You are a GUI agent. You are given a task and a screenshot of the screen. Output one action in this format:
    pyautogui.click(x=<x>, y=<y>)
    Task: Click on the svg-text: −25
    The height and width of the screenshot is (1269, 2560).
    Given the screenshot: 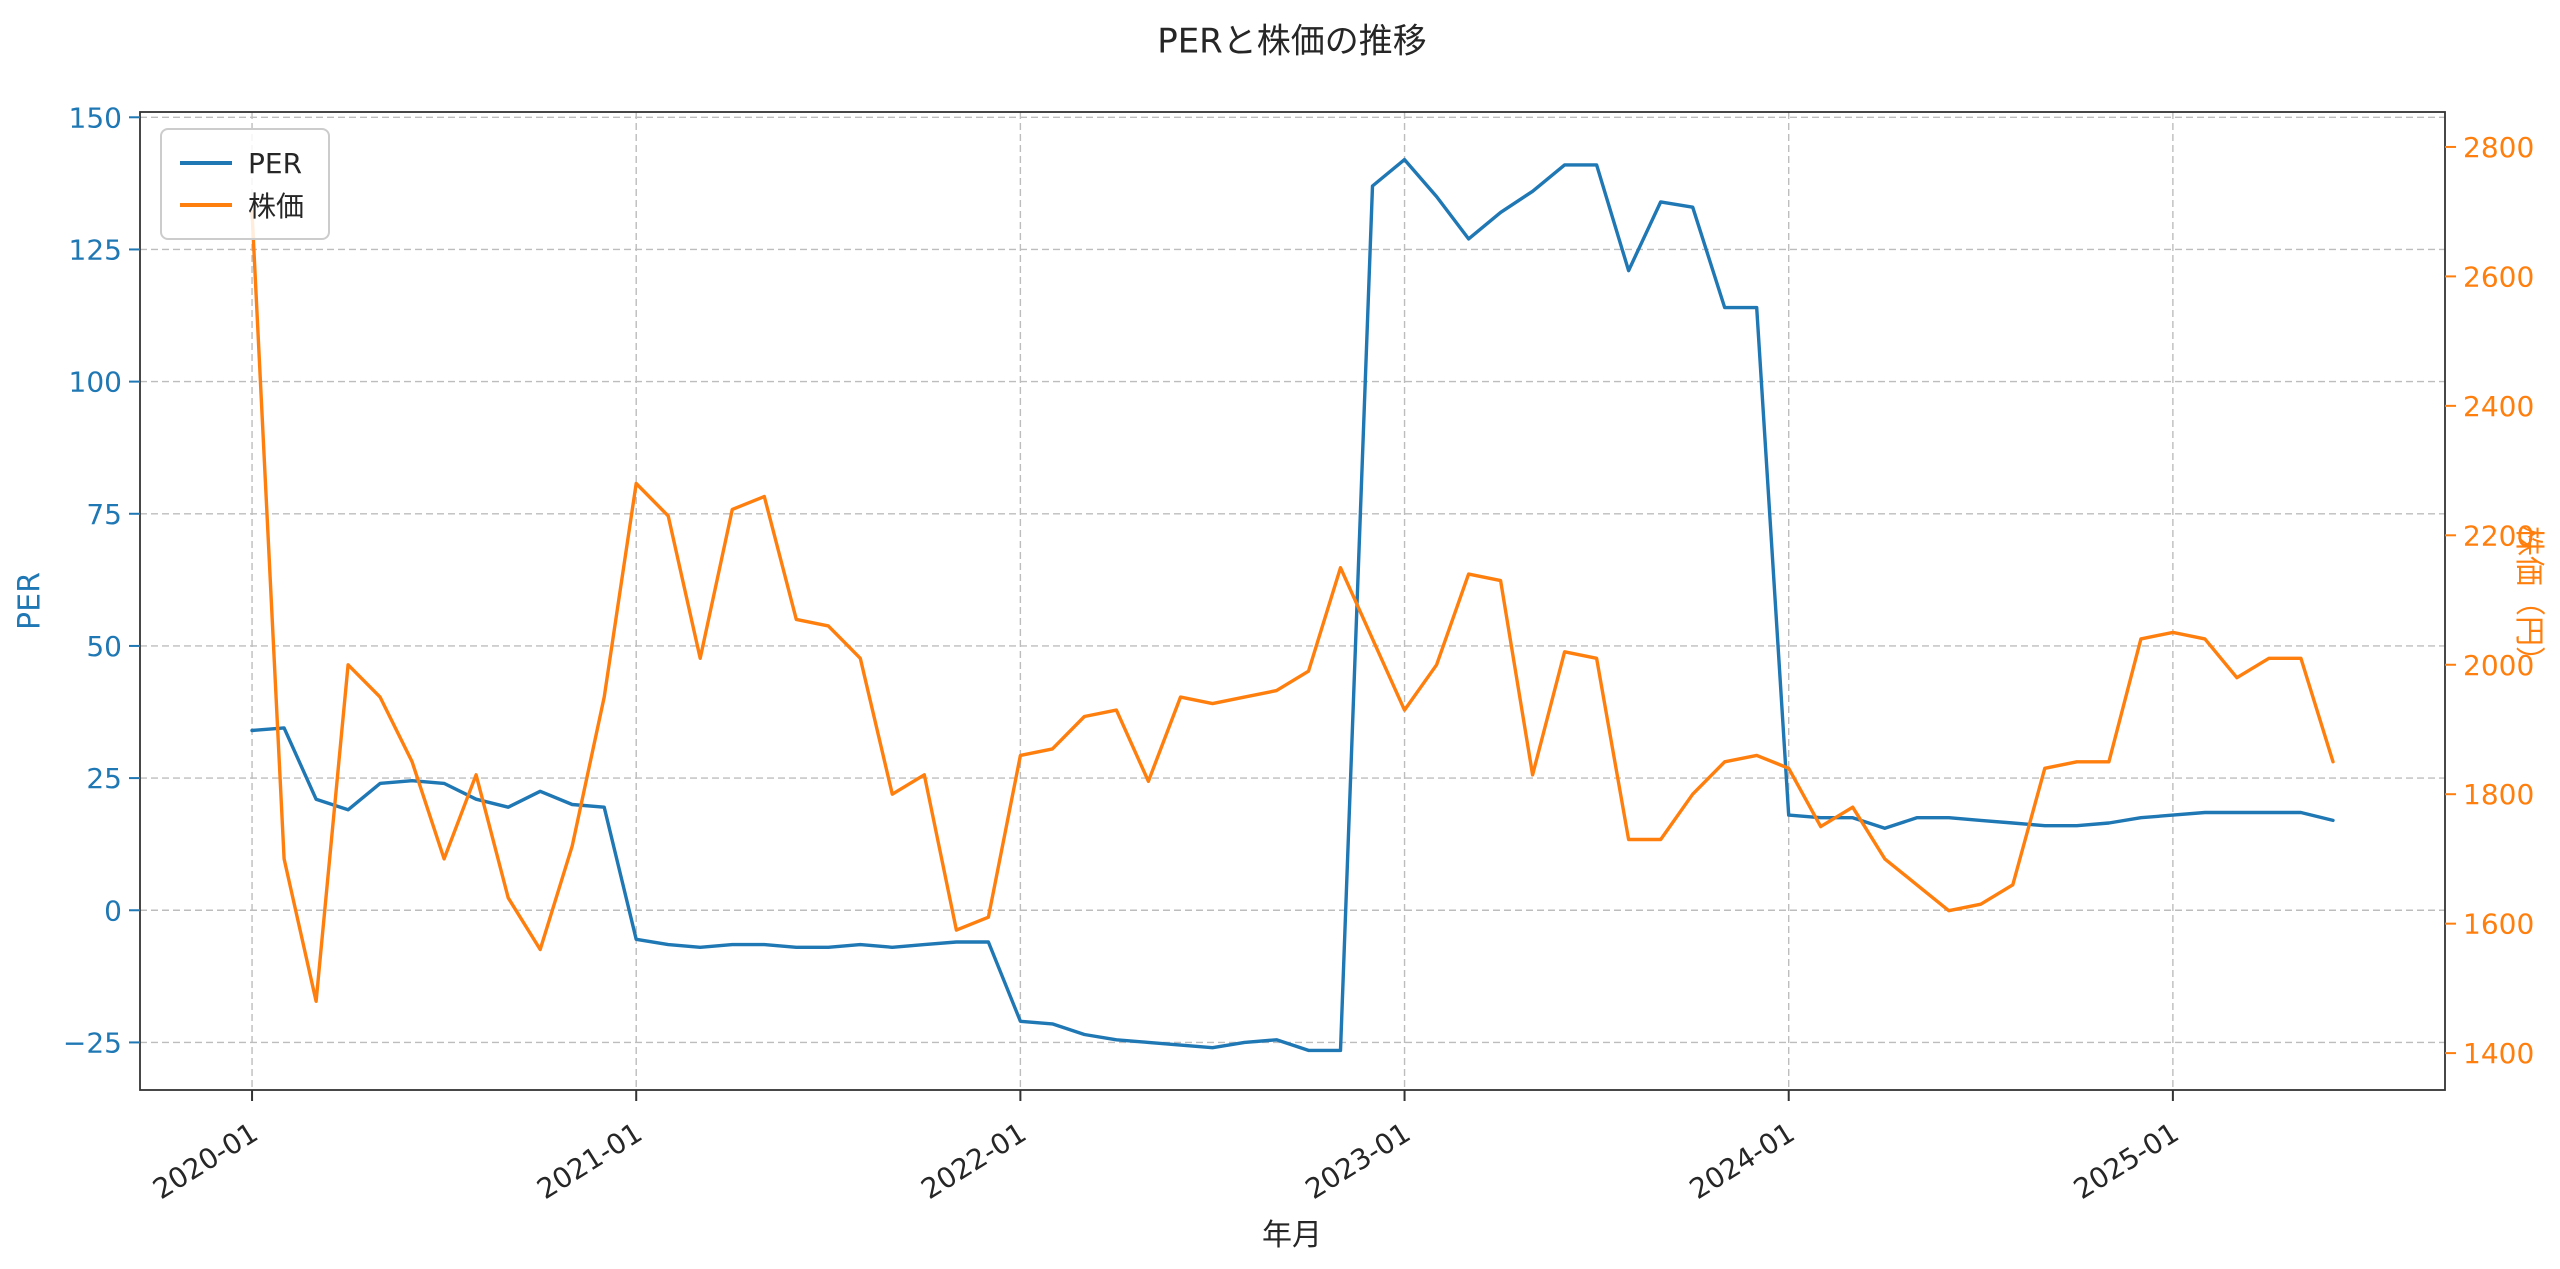 What is the action you would take?
    pyautogui.click(x=92, y=1042)
    